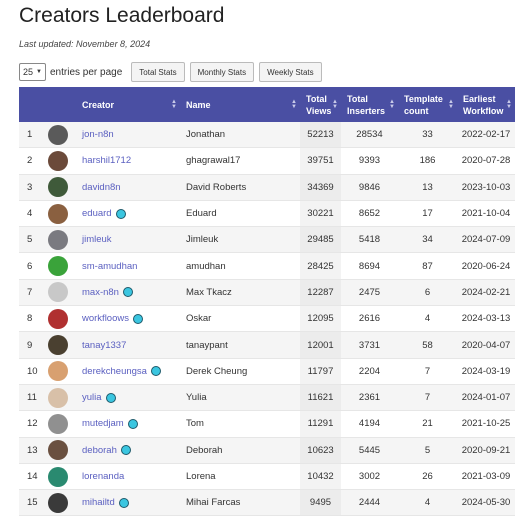  What do you see at coordinates (122, 15) in the screenshot?
I see `page-title: Creators Leaderboard` at bounding box center [122, 15].